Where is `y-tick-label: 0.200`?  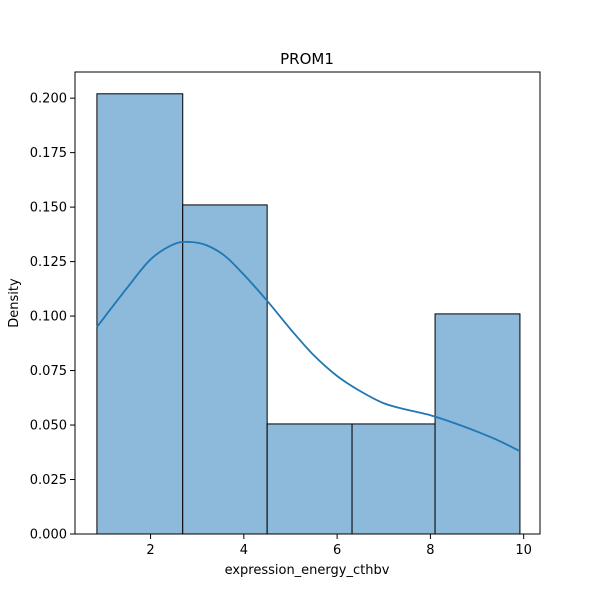 y-tick-label: 0.200 is located at coordinates (48, 99).